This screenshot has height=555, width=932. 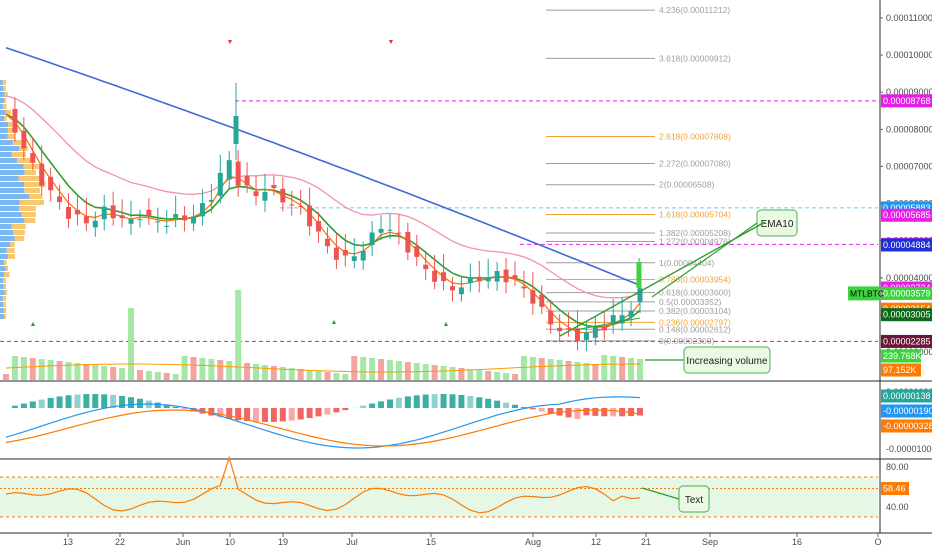 What do you see at coordinates (431, 542) in the screenshot?
I see `time-tick-label: 15` at bounding box center [431, 542].